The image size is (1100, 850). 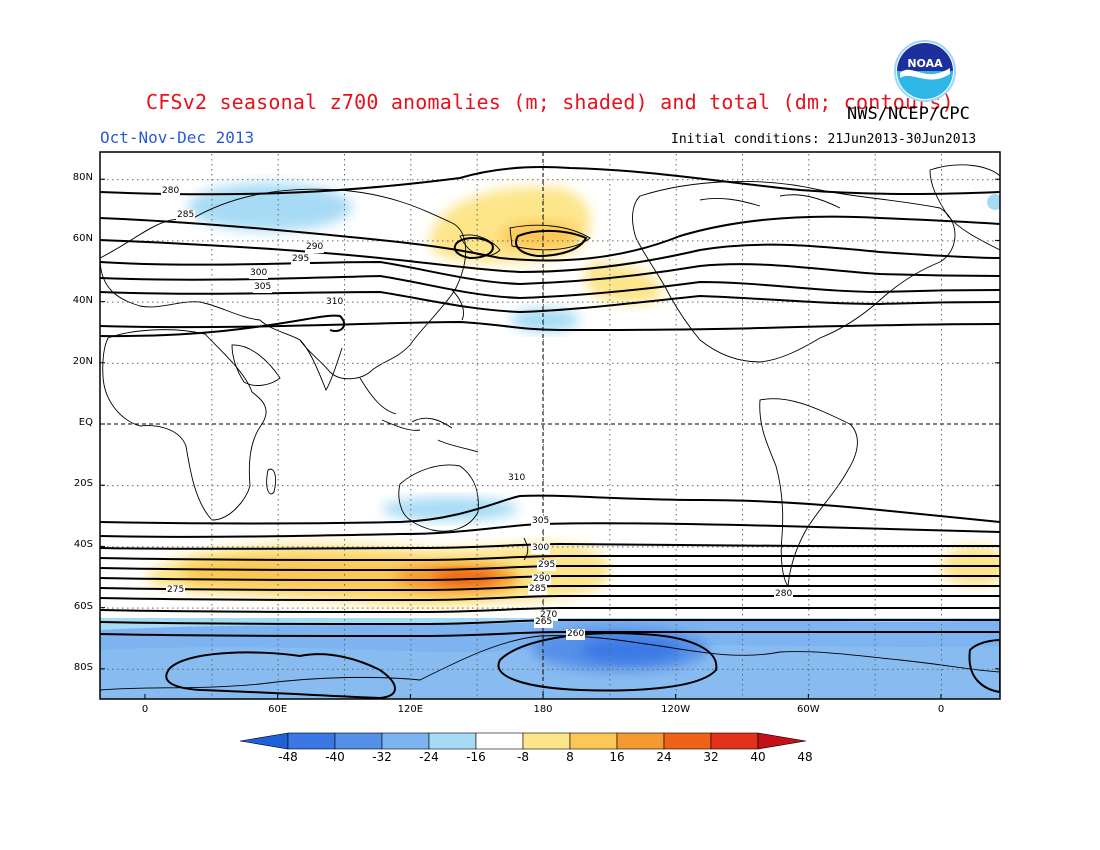 What do you see at coordinates (315, 247) in the screenshot?
I see `contour-label-north: 290` at bounding box center [315, 247].